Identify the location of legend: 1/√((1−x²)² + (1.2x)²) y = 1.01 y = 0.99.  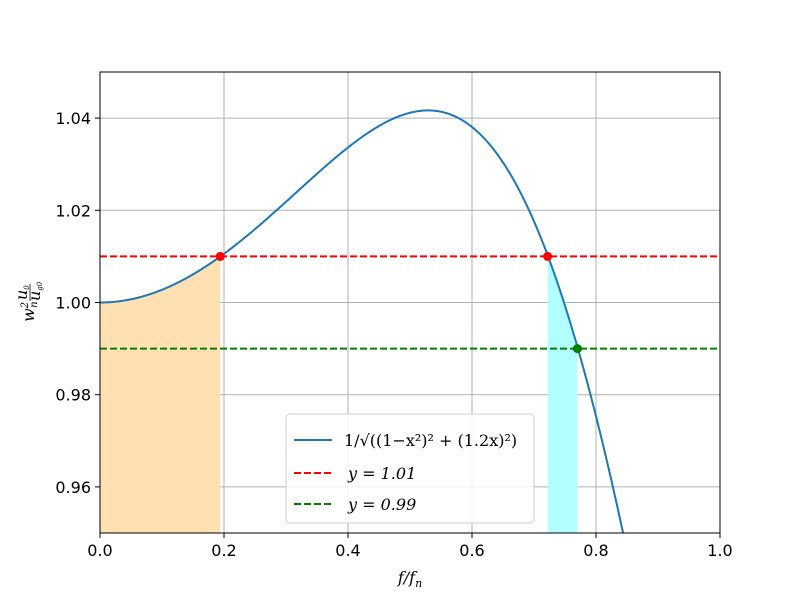
(410, 468).